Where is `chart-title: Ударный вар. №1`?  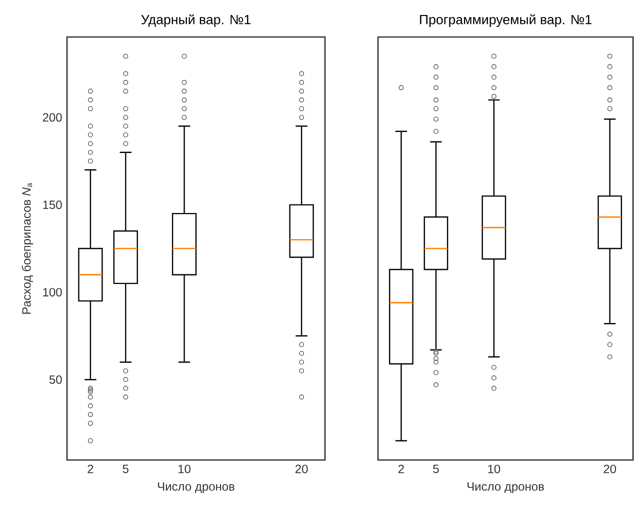 chart-title: Ударный вар. №1 is located at coordinates (195, 20).